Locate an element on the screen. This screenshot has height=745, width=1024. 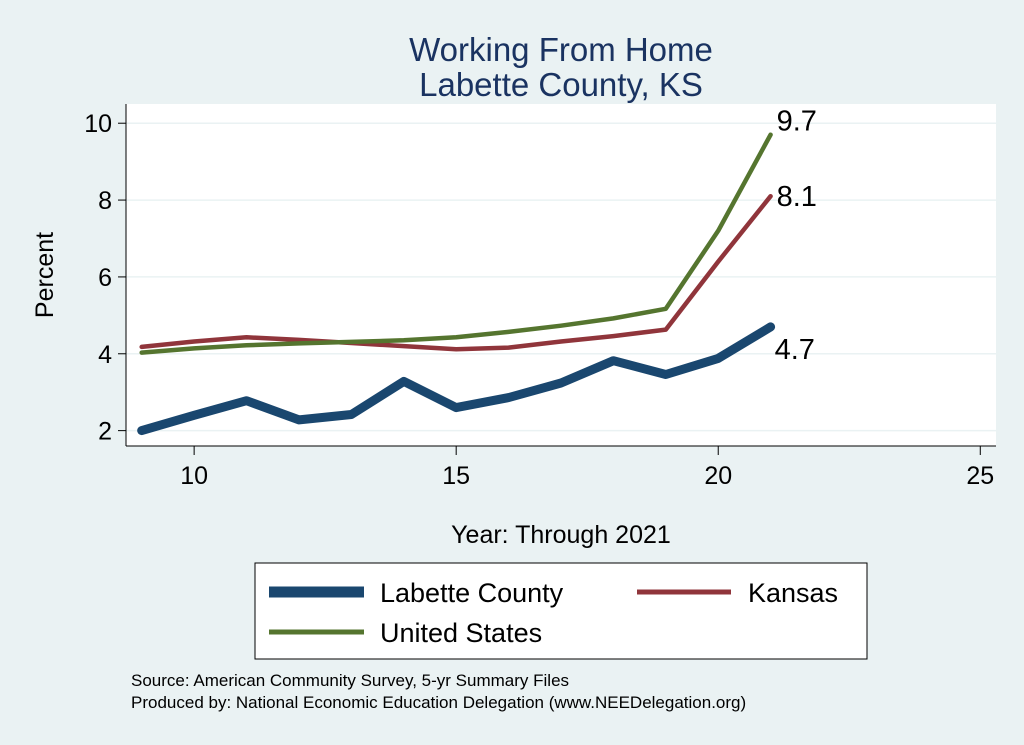
x-tick-label-20: 20 is located at coordinates (718, 476).